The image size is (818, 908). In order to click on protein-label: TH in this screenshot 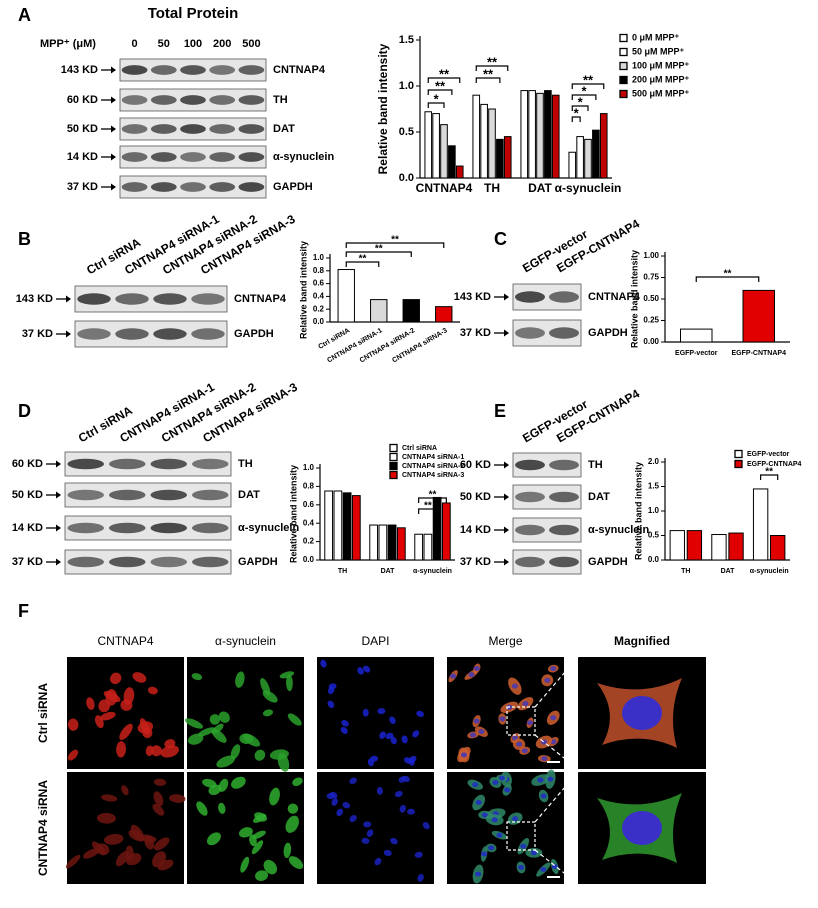, I will do `click(595, 465)`.